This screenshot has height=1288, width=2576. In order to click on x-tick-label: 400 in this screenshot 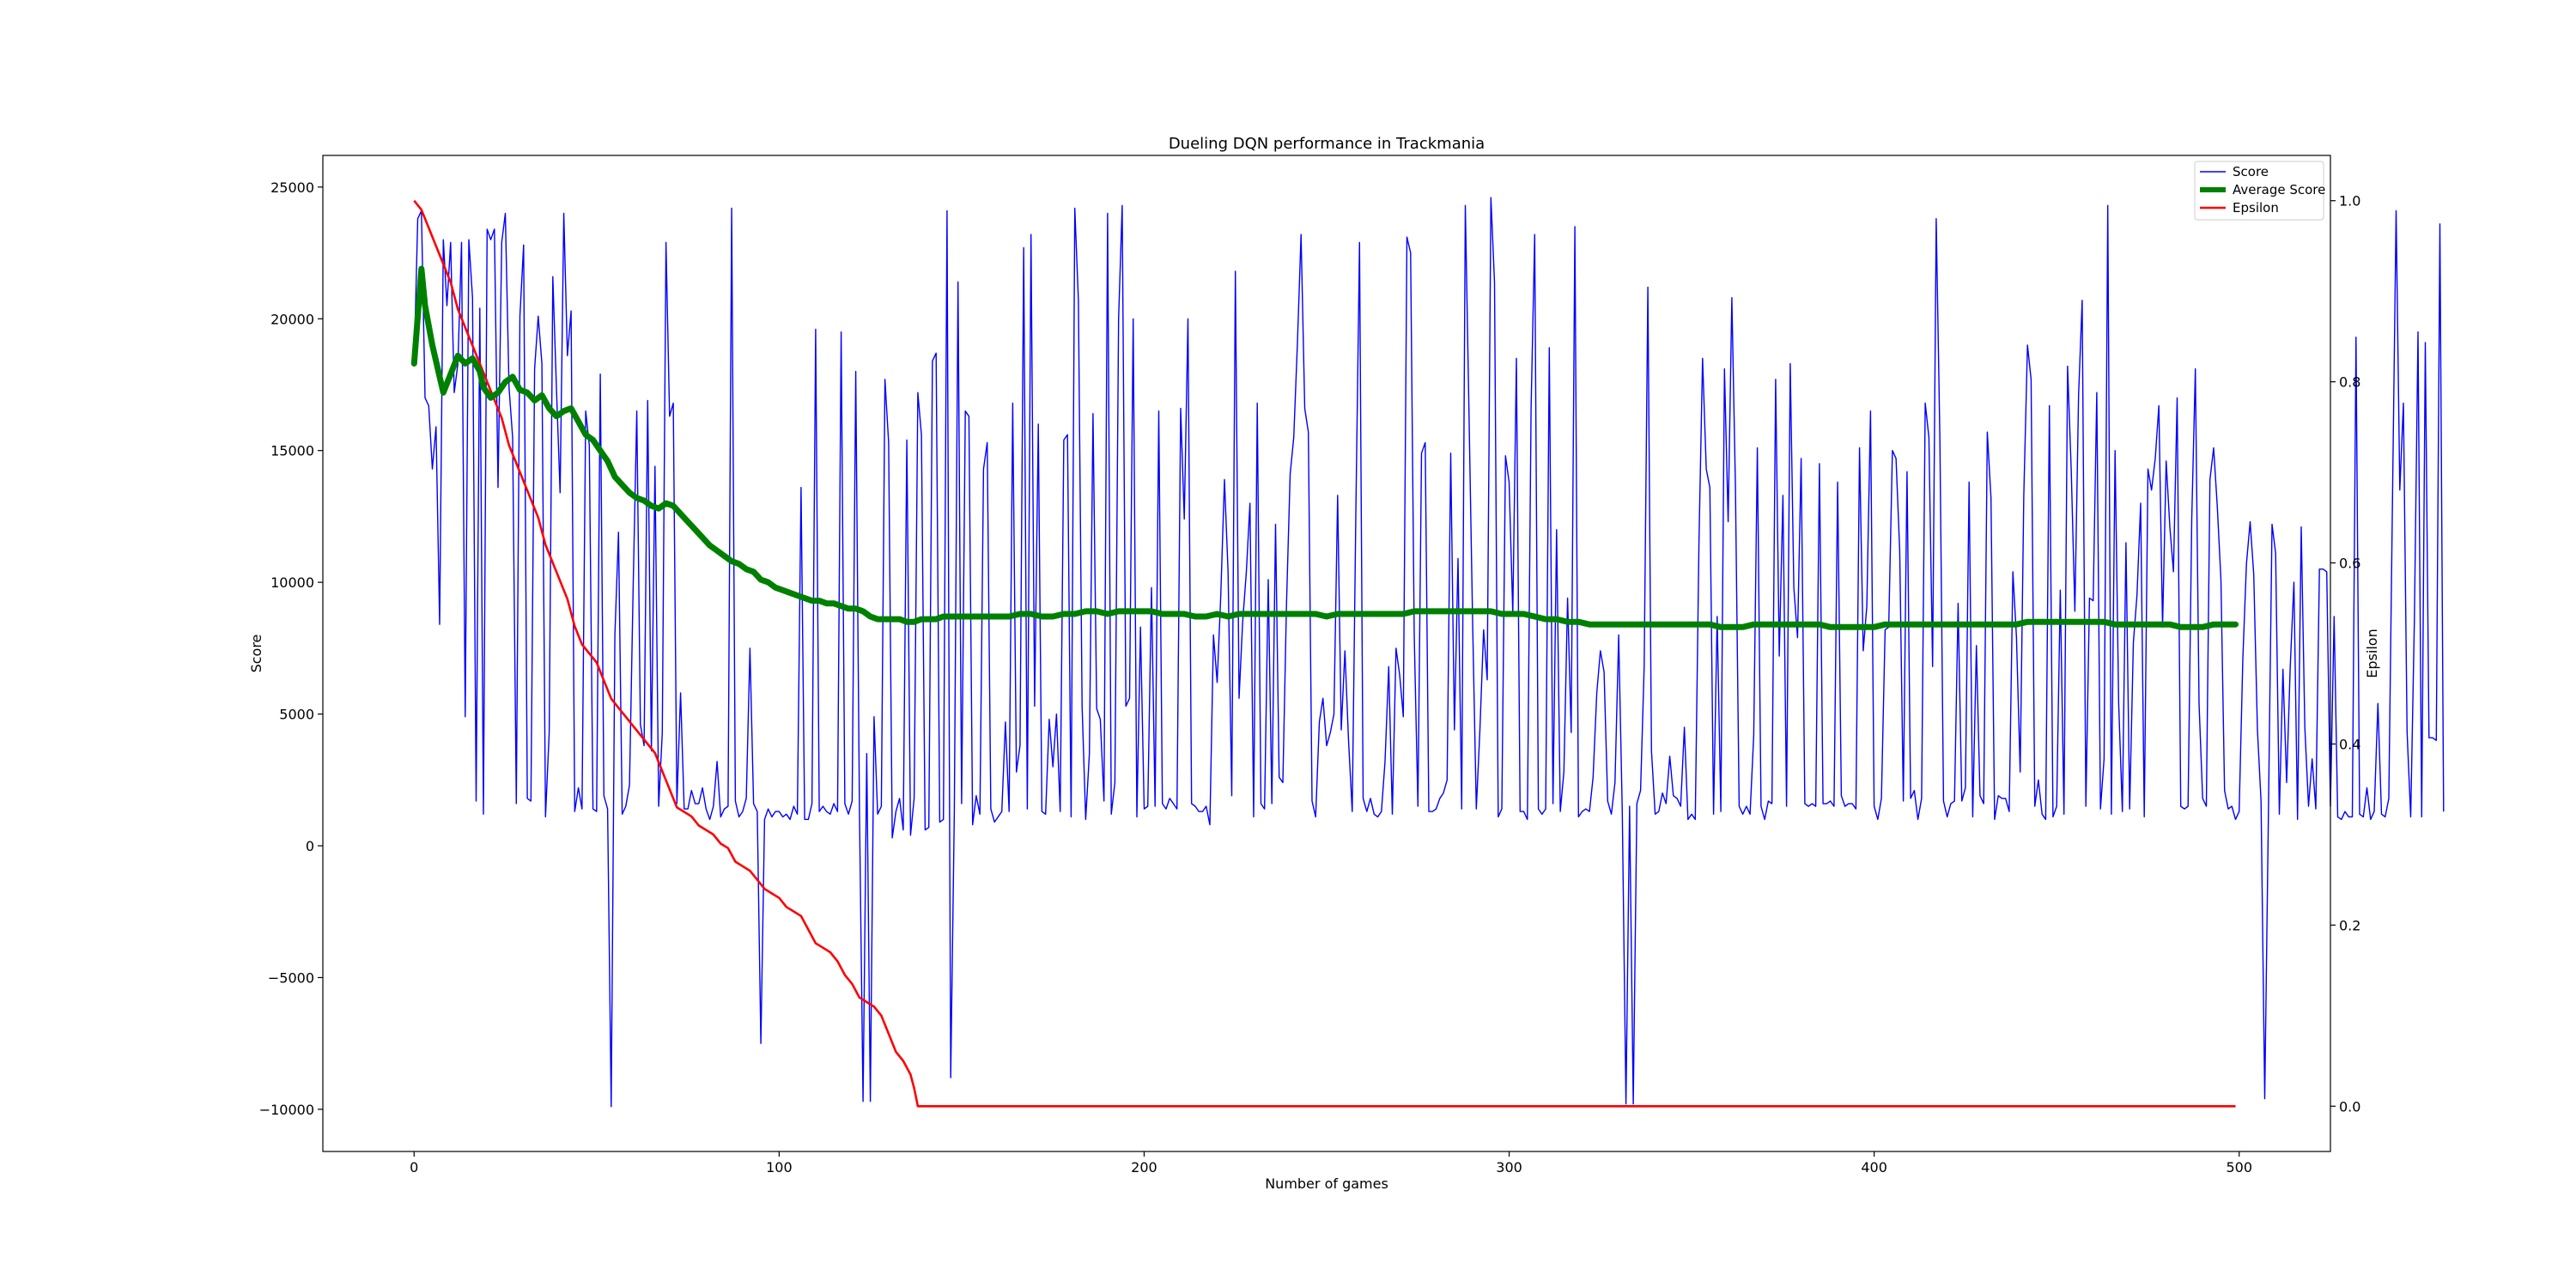, I will do `click(1874, 1167)`.